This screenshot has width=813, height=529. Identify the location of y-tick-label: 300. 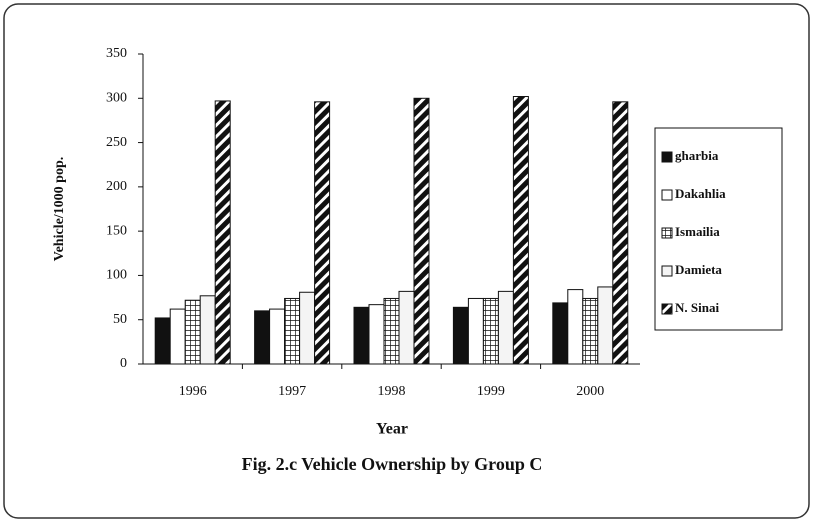
(116, 98).